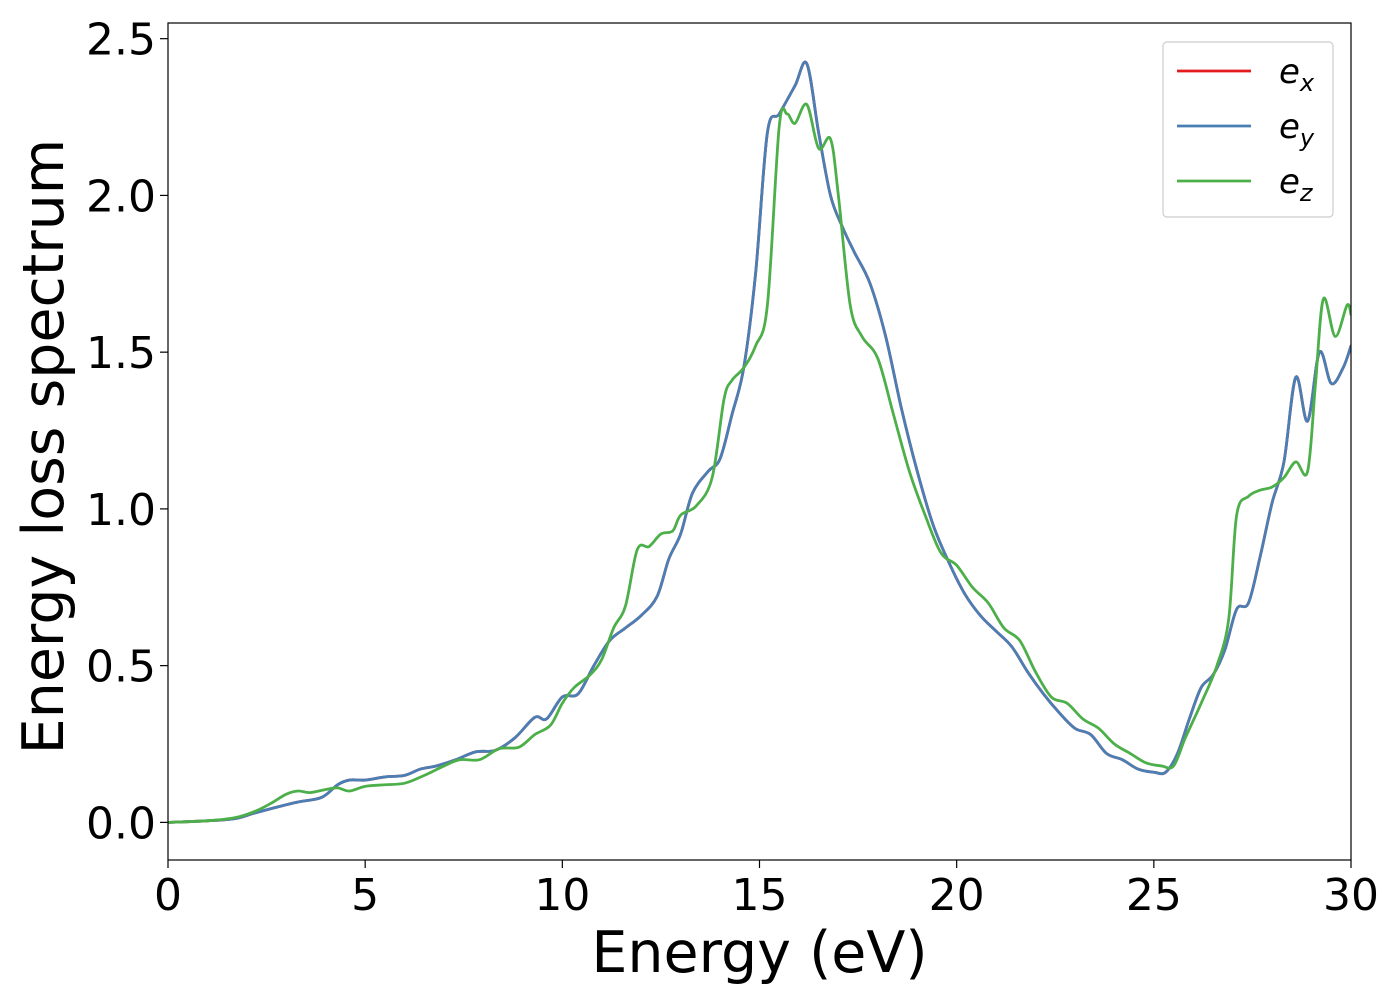 The image size is (1400, 1000). Describe the element at coordinates (44, 447) in the screenshot. I see `y-axis-title: Energy loss spectrum` at that location.